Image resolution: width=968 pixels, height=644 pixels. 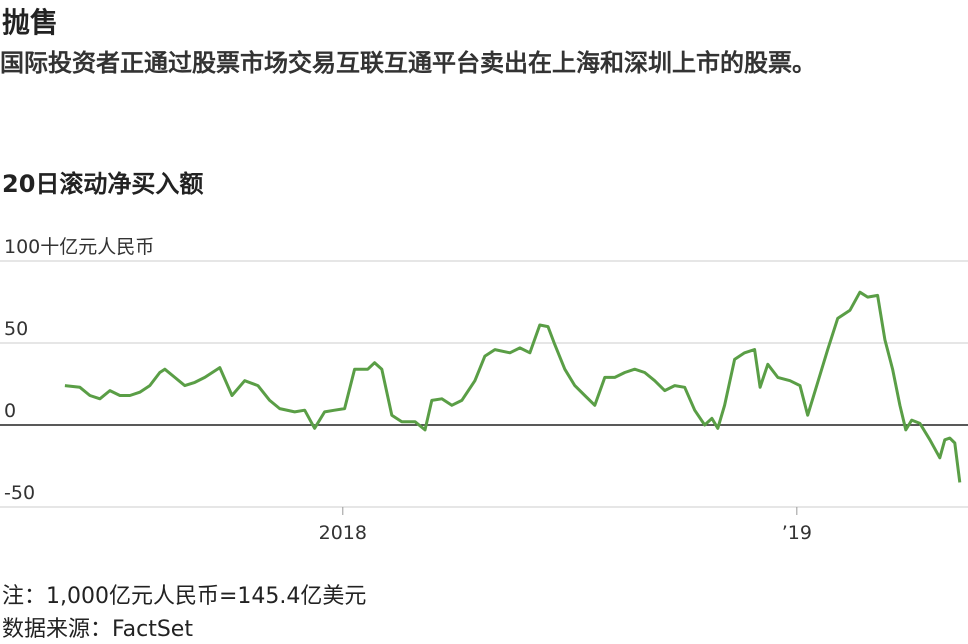 What do you see at coordinates (19, 493) in the screenshot?
I see `y-tick-label: -50` at bounding box center [19, 493].